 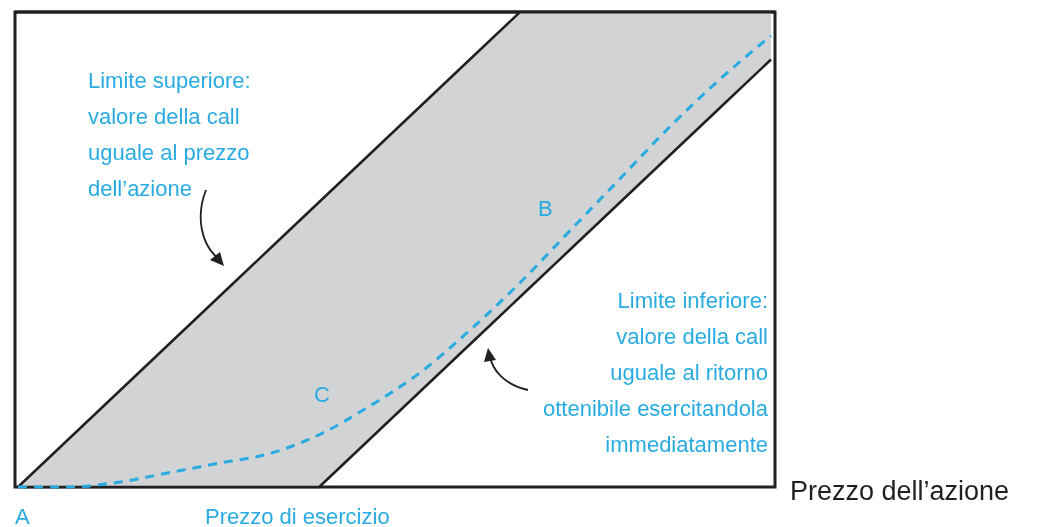 What do you see at coordinates (655, 372) in the screenshot?
I see `annotation: Limite inferiore: valore della call uguale al ritorno ottenibile esercitandola immediatamente` at bounding box center [655, 372].